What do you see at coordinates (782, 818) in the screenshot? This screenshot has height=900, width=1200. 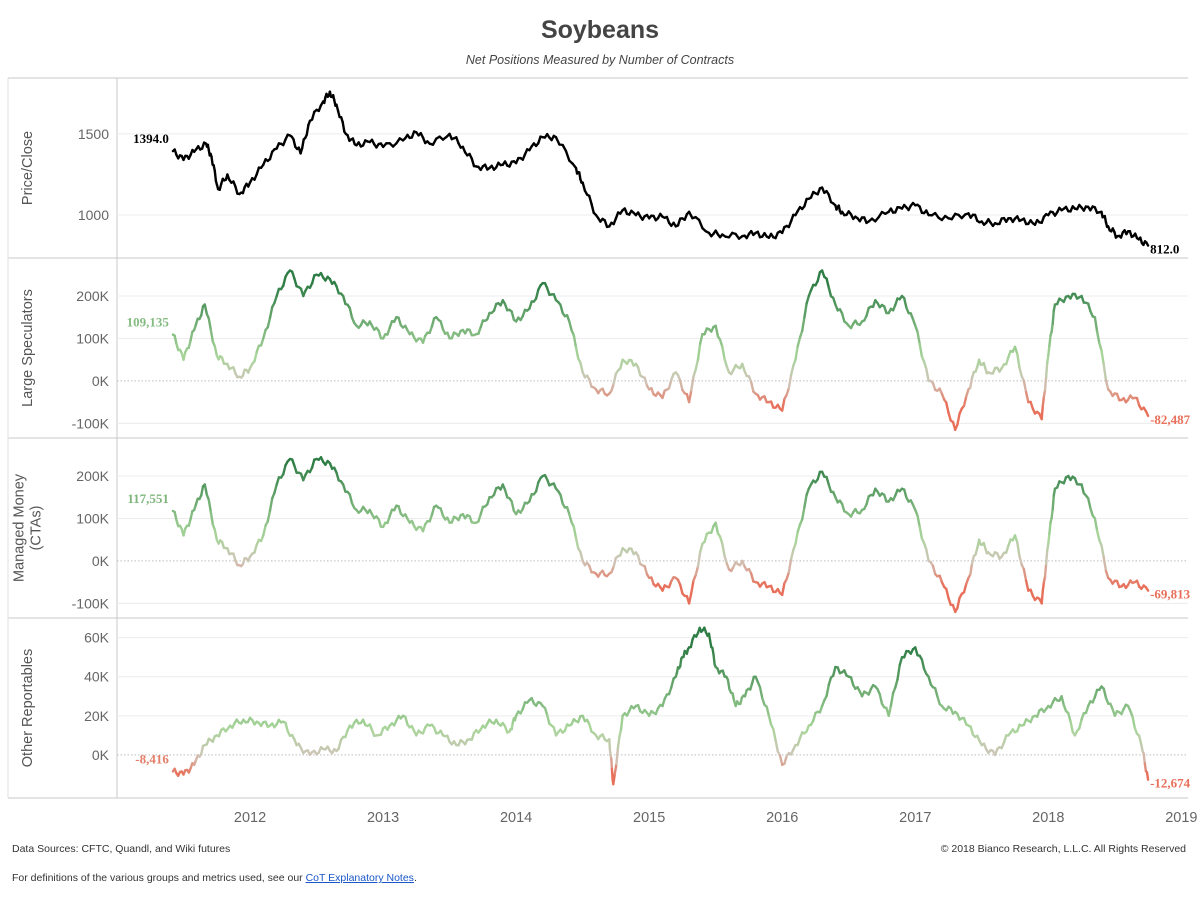 I see `x-tick-label: 2016` at bounding box center [782, 818].